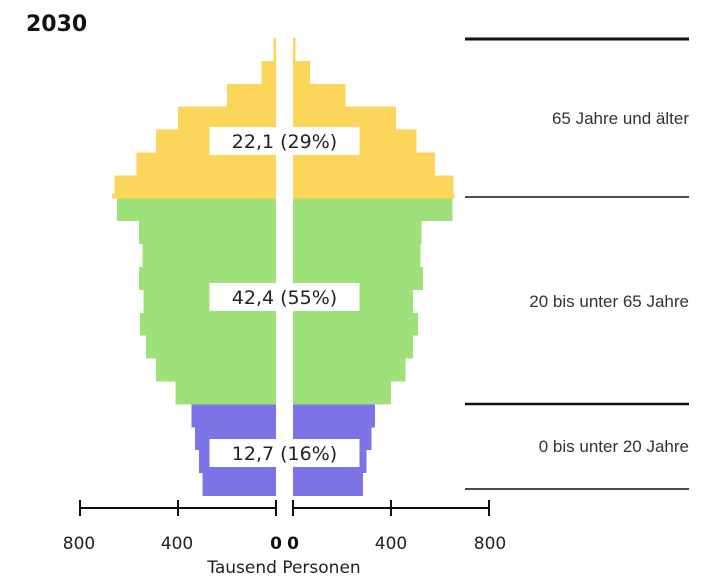 This screenshot has width=713, height=579. What do you see at coordinates (276, 544) in the screenshot?
I see `x-tick-label-left-0: 0` at bounding box center [276, 544].